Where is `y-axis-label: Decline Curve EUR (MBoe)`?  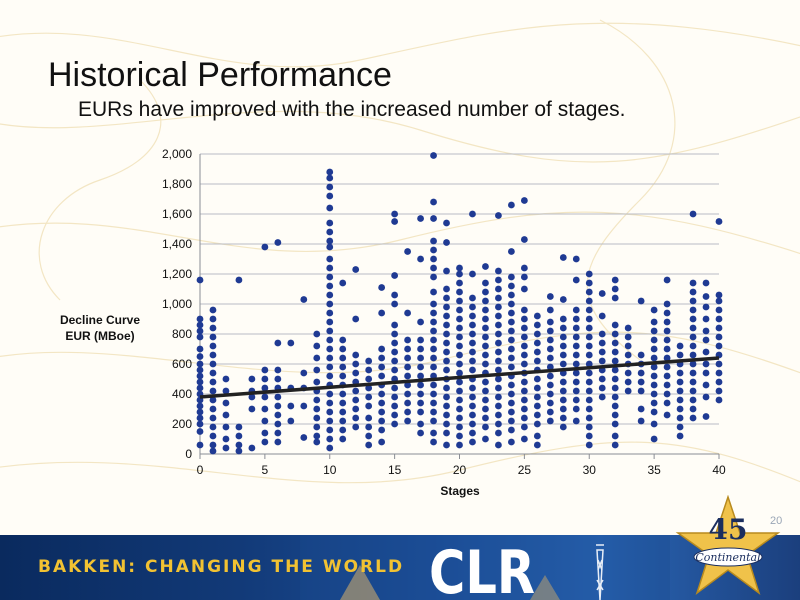
y-axis-label: Decline Curve EUR (MBoe) is located at coordinates (100, 328).